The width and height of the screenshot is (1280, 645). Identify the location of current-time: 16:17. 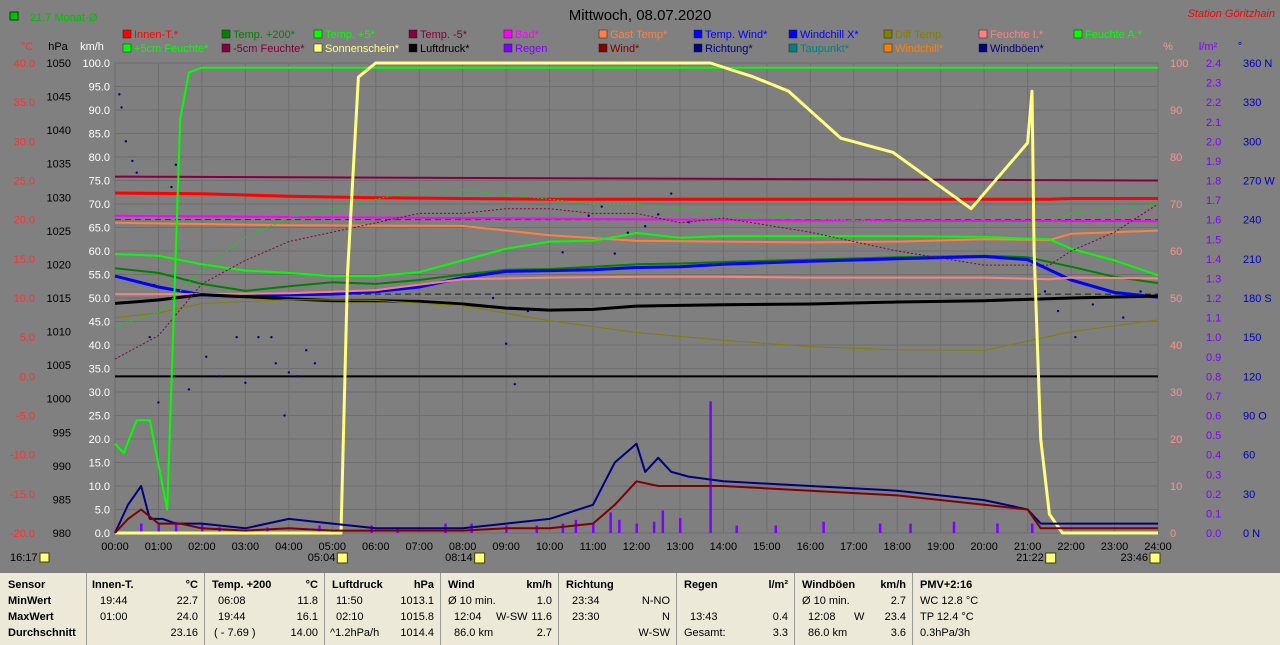
(24, 558).